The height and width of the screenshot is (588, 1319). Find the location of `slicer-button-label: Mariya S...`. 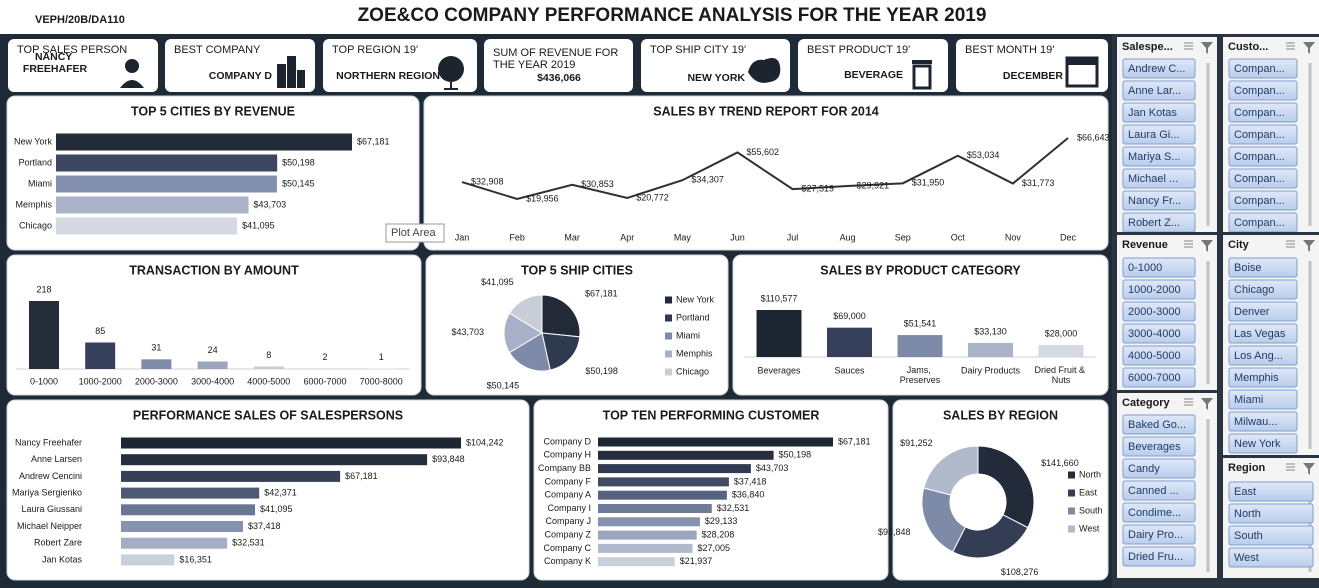

slicer-button-label: Mariya S... is located at coordinates (1154, 157).